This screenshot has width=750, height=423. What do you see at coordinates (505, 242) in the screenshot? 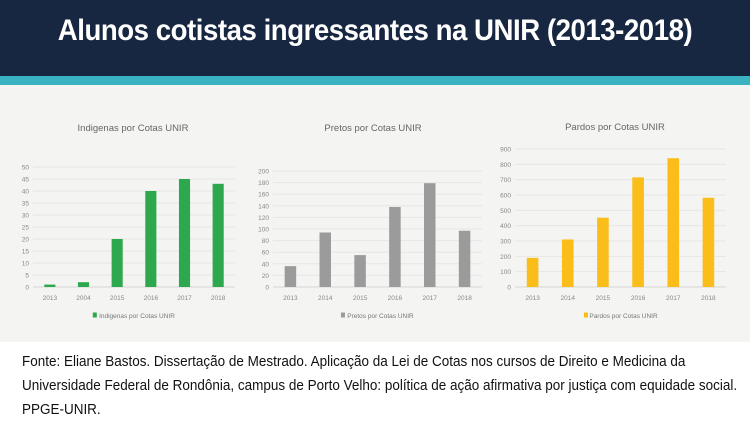
I see `y-tick-label: 300` at bounding box center [505, 242].